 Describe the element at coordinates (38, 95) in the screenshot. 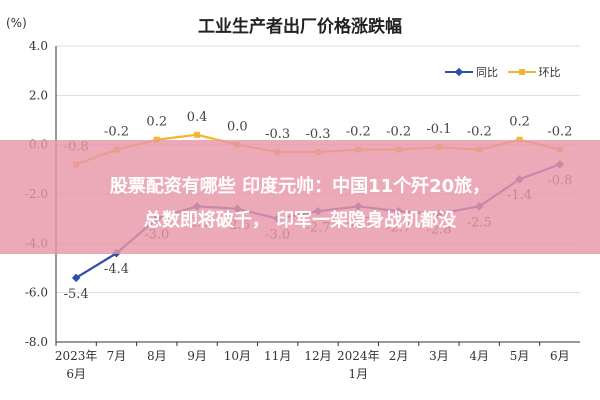

I see `y-tick-label: 2.0` at that location.